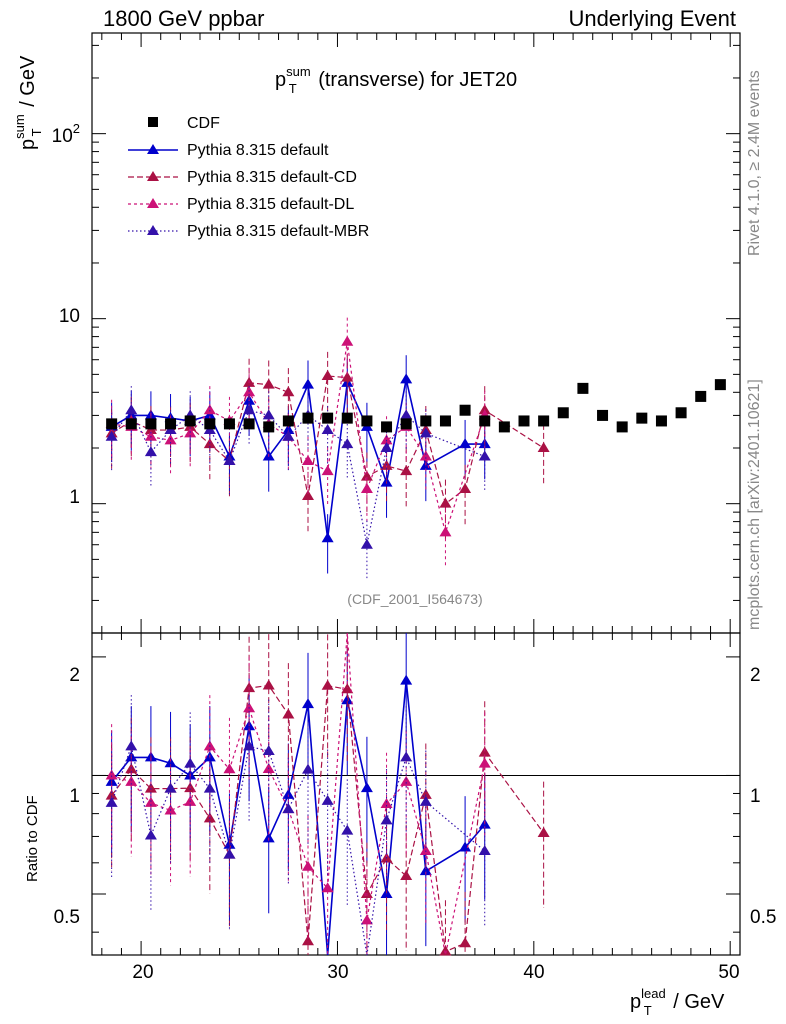 Image resolution: width=786 pixels, height=1024 pixels. Describe the element at coordinates (66, 314) in the screenshot. I see `y-tick-labels: 1 10 102` at that location.